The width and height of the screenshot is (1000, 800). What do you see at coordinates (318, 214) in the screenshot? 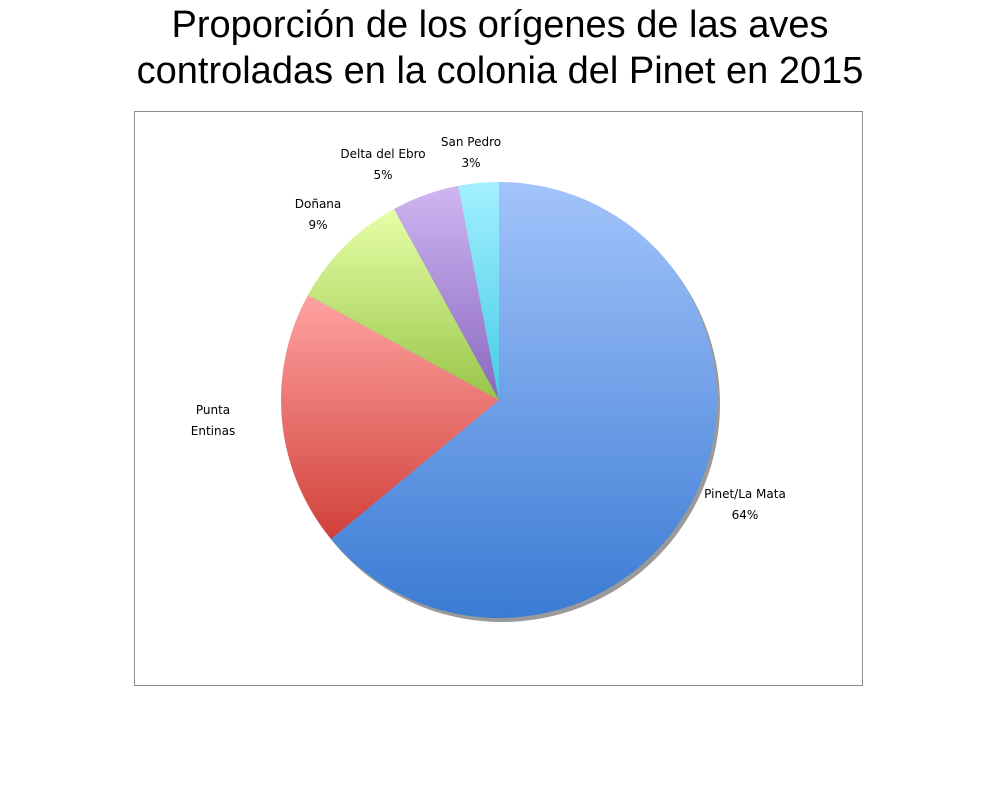
I see `slice-label: Doñana 9%` at bounding box center [318, 214].